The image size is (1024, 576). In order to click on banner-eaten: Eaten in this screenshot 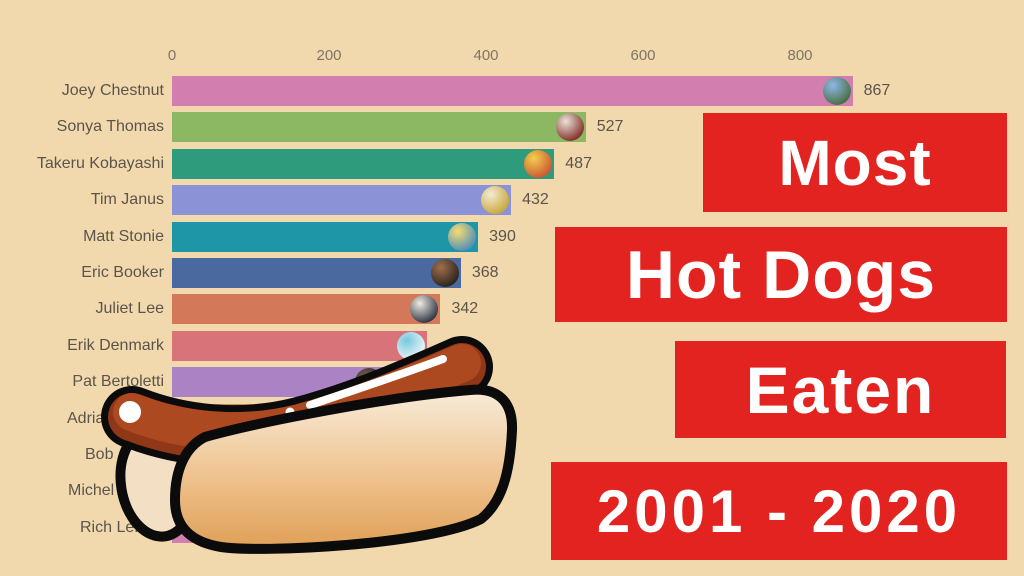, I will do `click(840, 389)`.